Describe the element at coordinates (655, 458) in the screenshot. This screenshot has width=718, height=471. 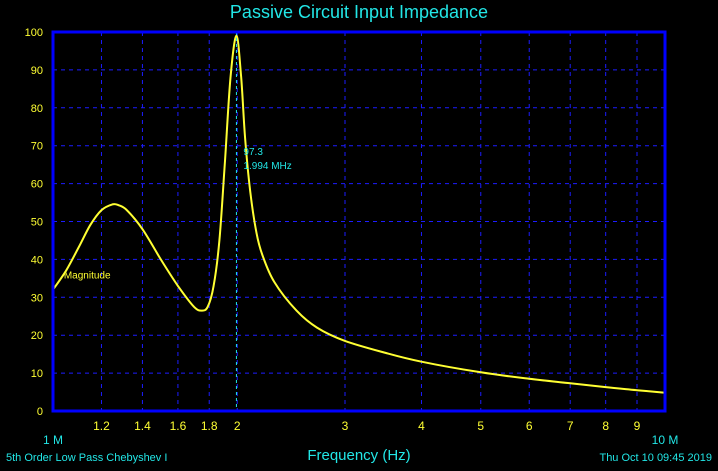
I see `timestamp: Thu Oct 10 09:45 2019` at that location.